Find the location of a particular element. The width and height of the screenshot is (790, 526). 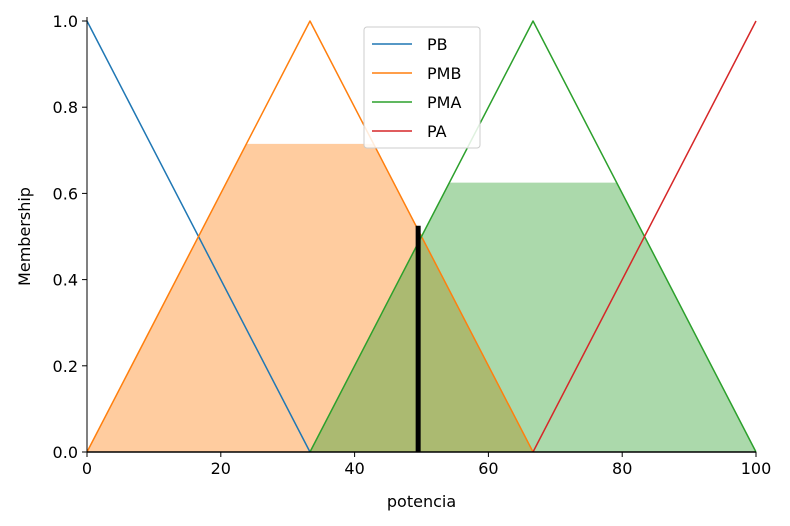

y-tick-label: 1.0 is located at coordinates (65, 21).